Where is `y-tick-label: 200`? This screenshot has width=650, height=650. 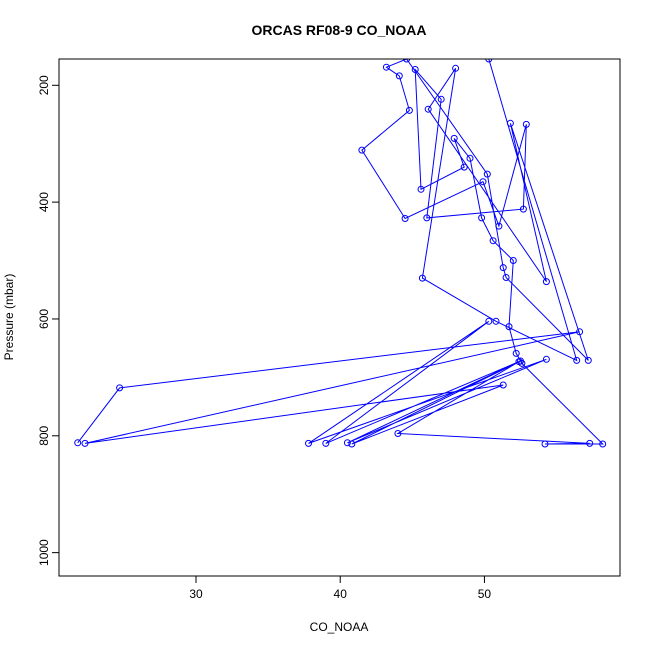
y-tick-label: 200 is located at coordinates (44, 85).